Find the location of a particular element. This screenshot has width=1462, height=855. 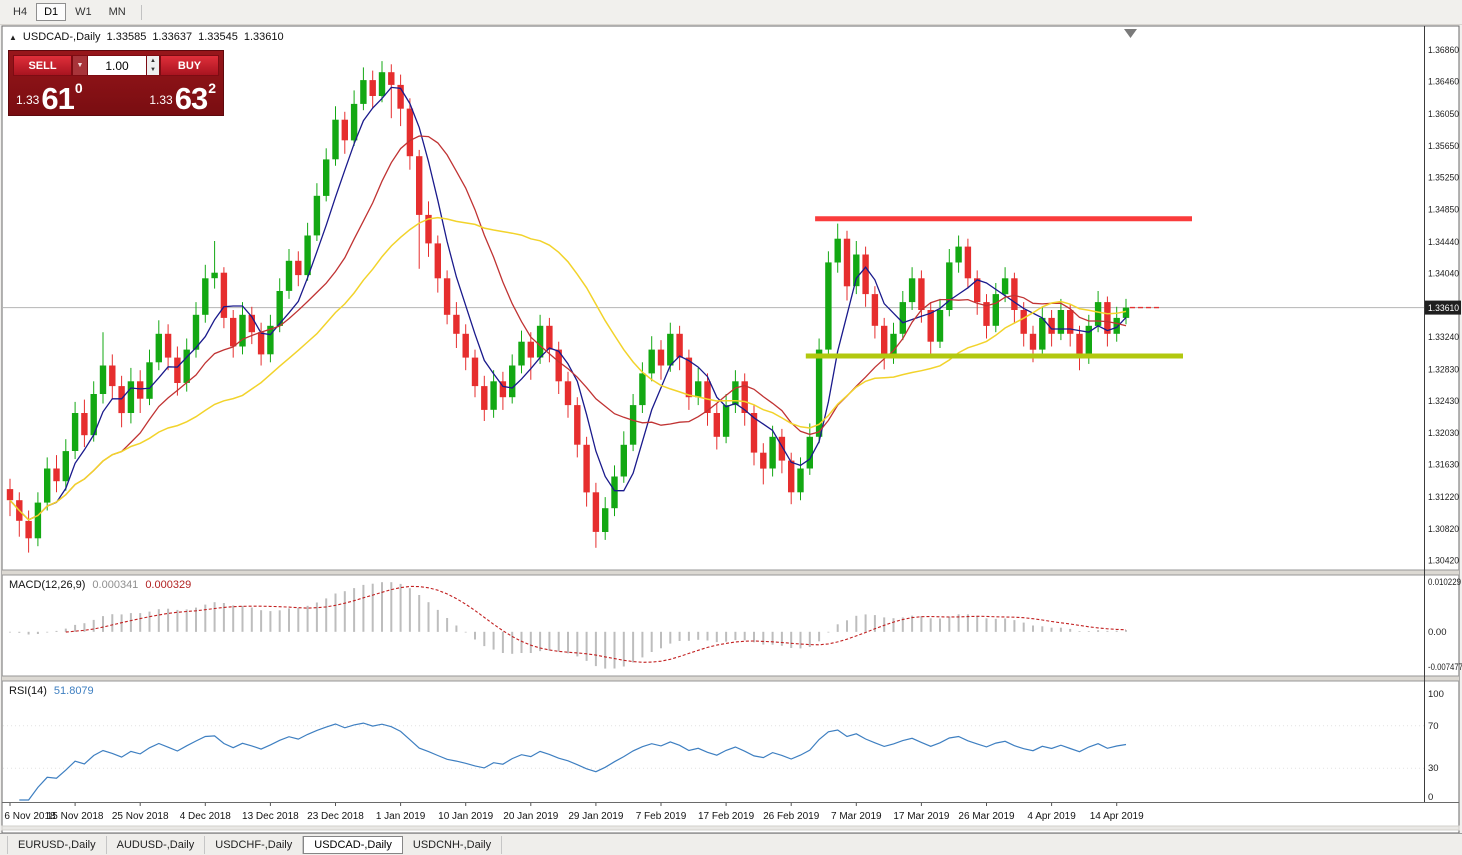

svg-text: 14 Apr 2019 is located at coordinates (1117, 816).